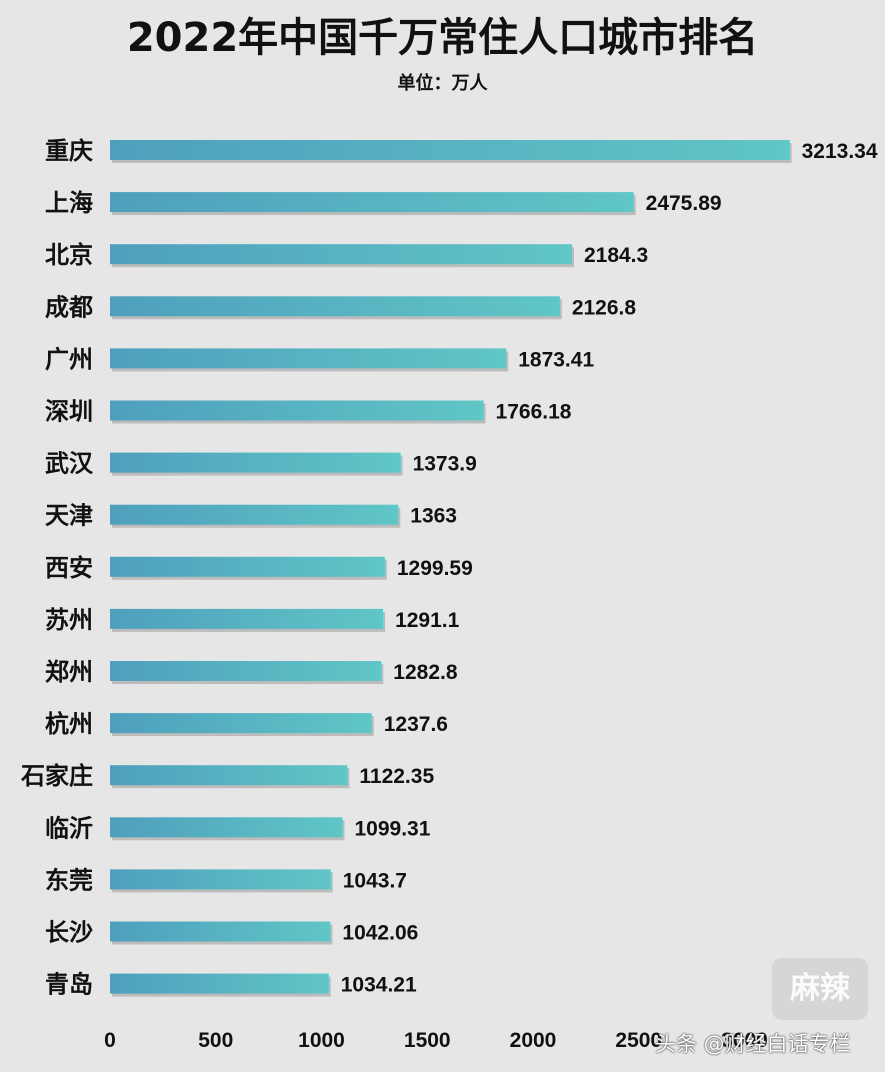 This screenshot has height=1072, width=885. What do you see at coordinates (69, 464) in the screenshot?
I see `category-label: 武汉` at bounding box center [69, 464].